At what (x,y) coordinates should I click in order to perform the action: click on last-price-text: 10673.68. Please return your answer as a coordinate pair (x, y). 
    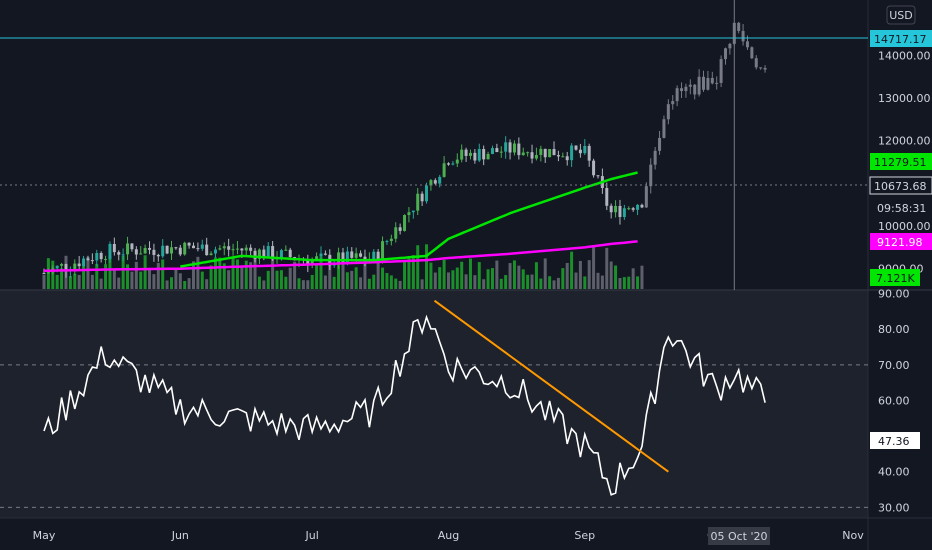
    Looking at the image, I should click on (900, 186).